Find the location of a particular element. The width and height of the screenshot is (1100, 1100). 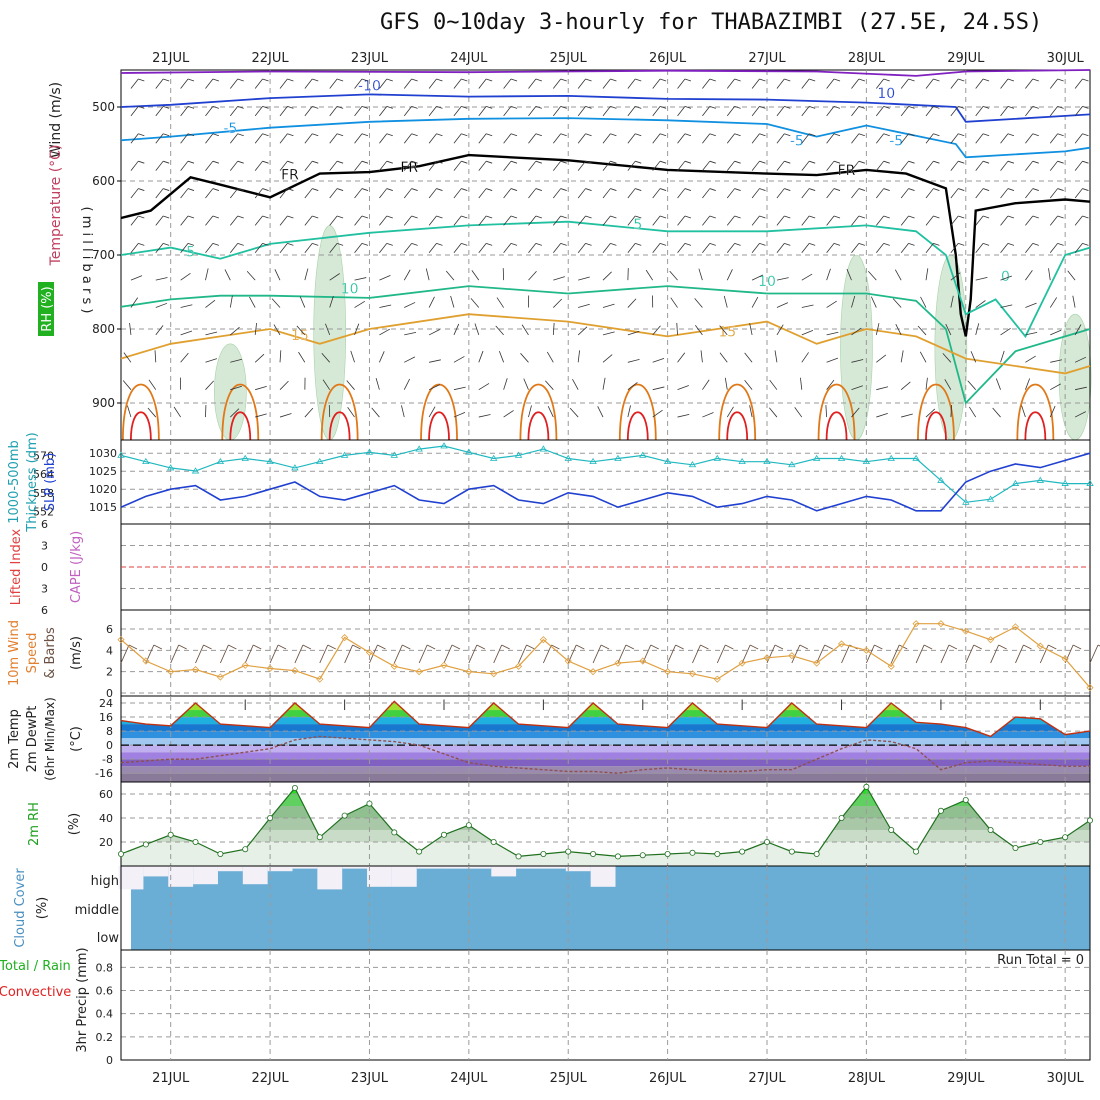

top-date-label: 22JUL is located at coordinates (271, 58).